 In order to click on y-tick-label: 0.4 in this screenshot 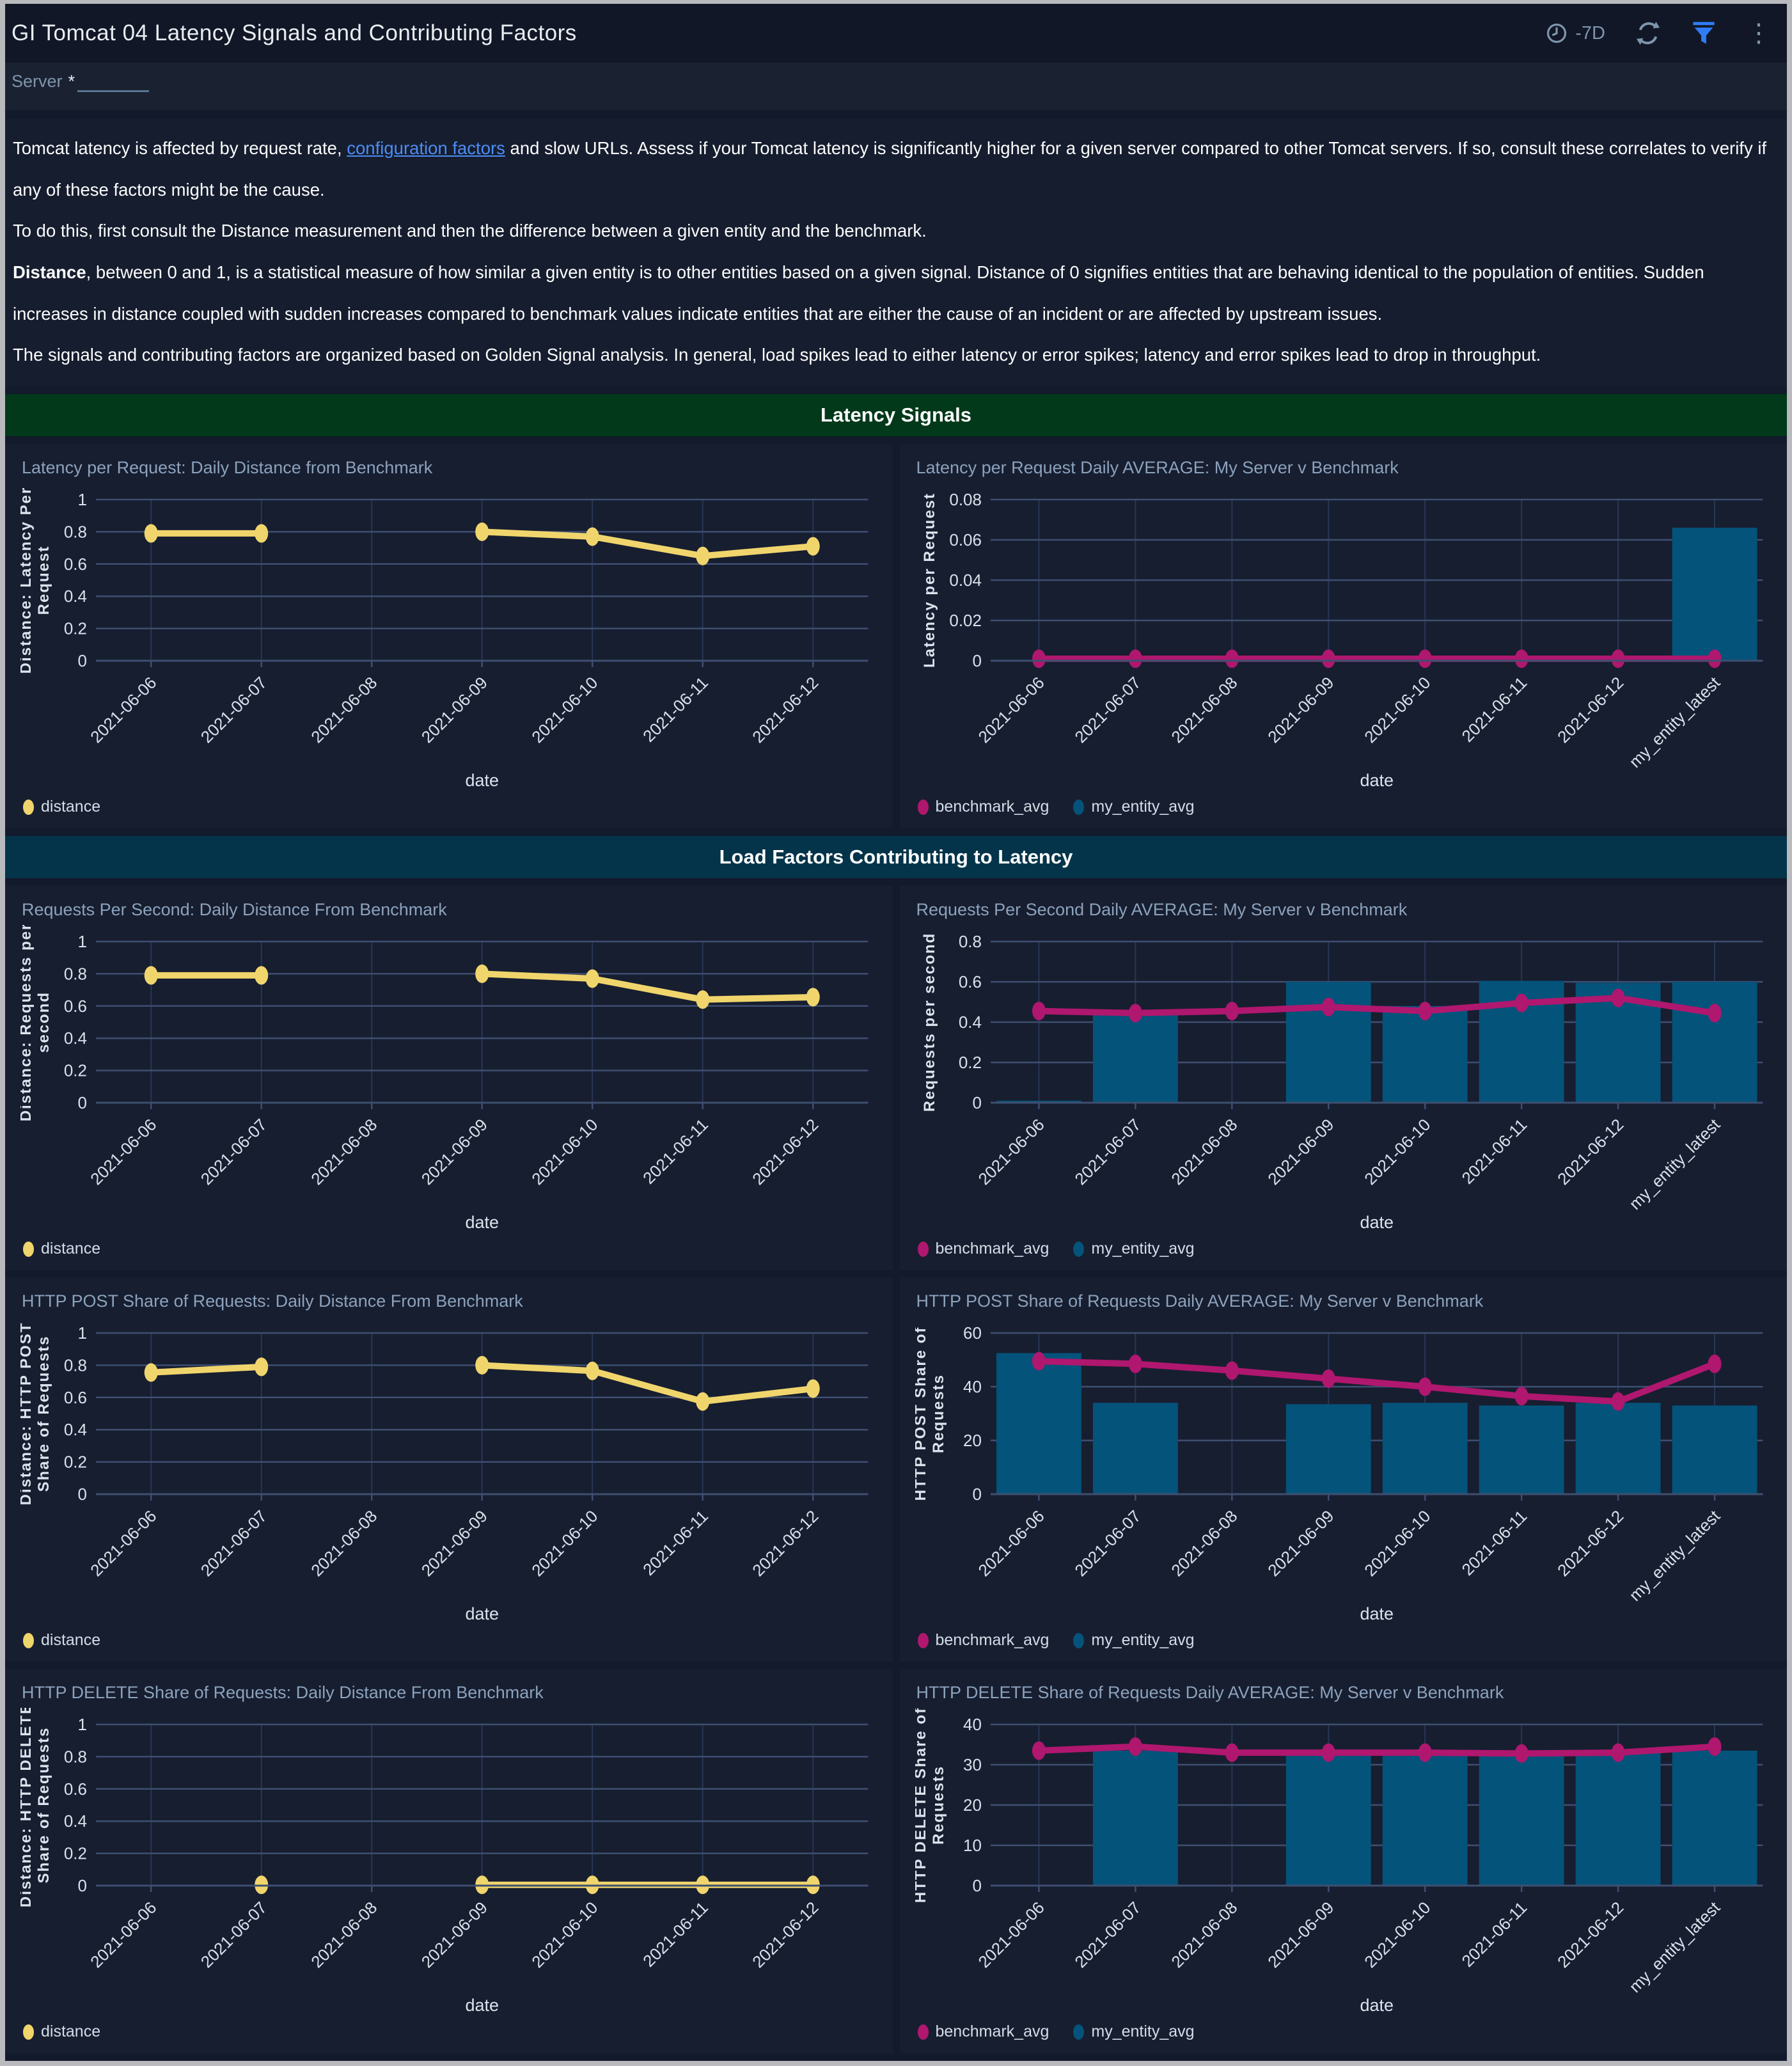, I will do `click(75, 1821)`.